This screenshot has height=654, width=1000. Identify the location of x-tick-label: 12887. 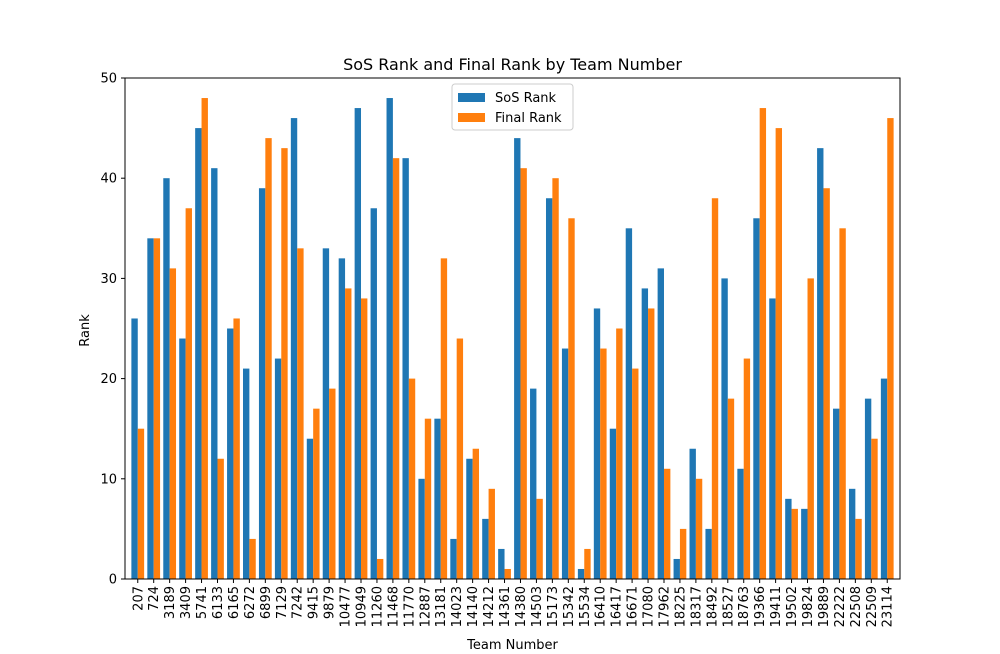
(425, 606).